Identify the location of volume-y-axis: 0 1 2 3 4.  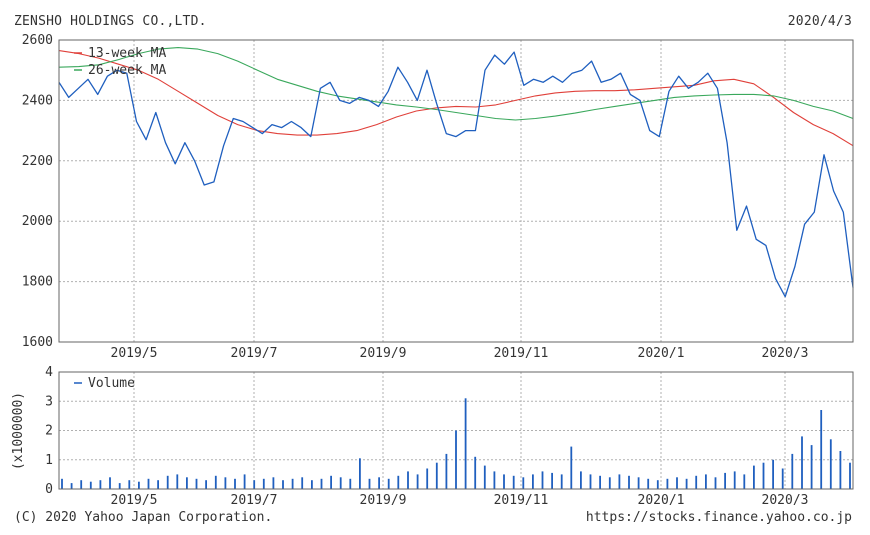
(49, 431).